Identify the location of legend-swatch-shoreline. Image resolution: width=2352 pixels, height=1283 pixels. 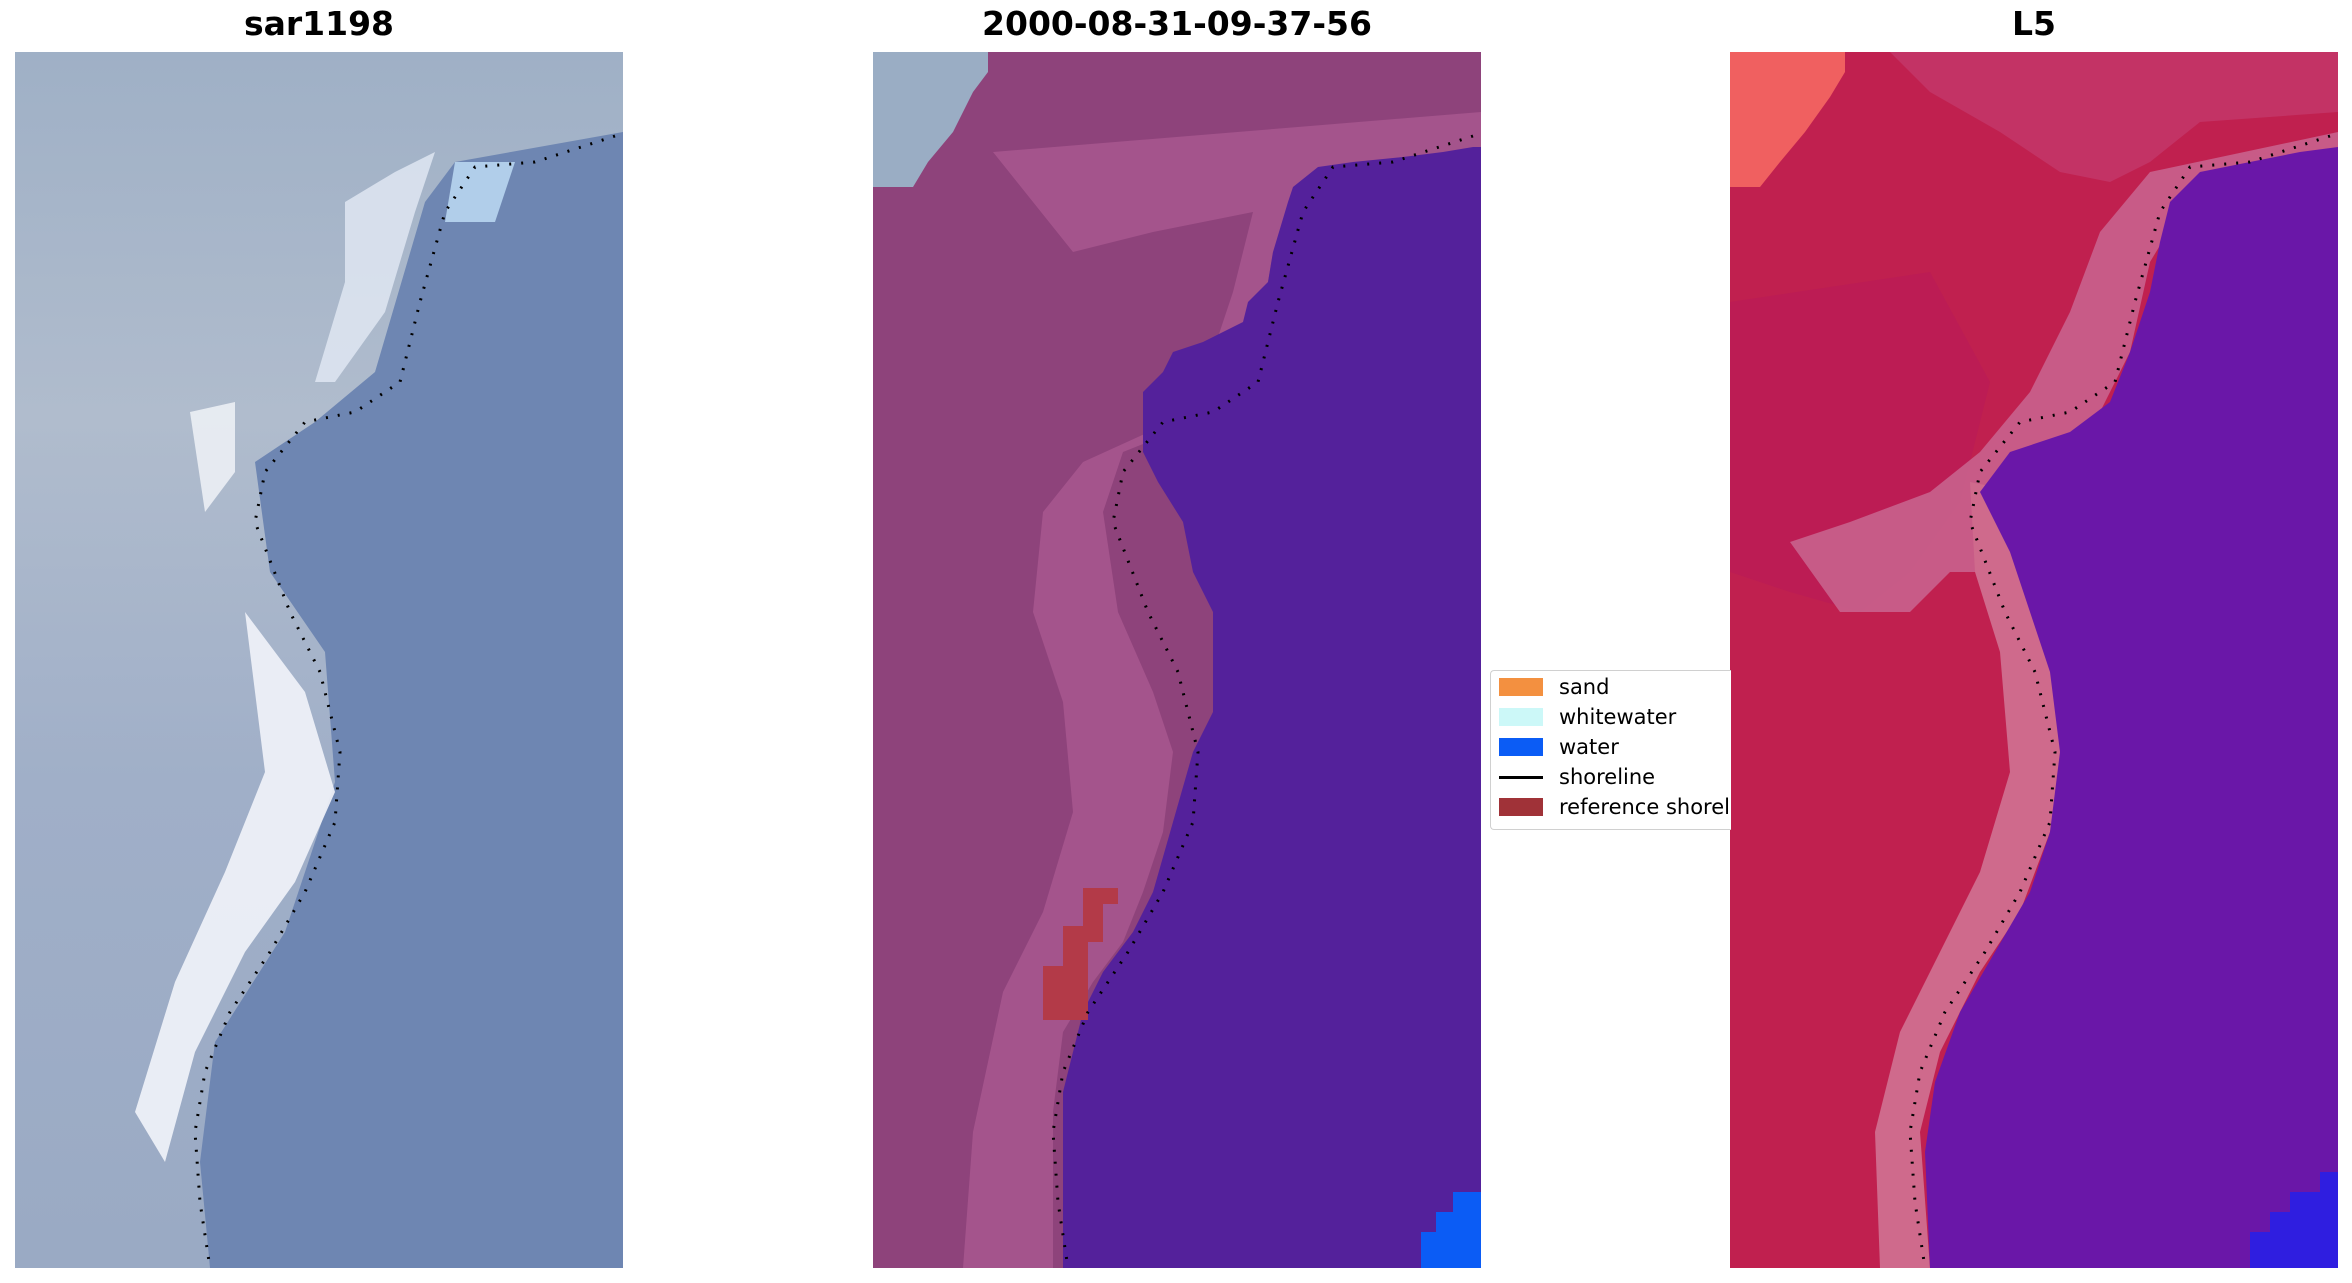
(1521, 777).